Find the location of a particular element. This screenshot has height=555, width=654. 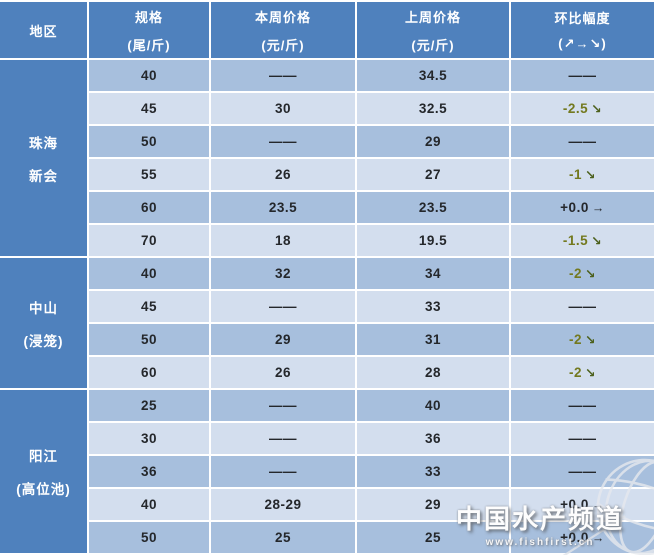

header-change-line1: 环比幅度 is located at coordinates (582, 18).